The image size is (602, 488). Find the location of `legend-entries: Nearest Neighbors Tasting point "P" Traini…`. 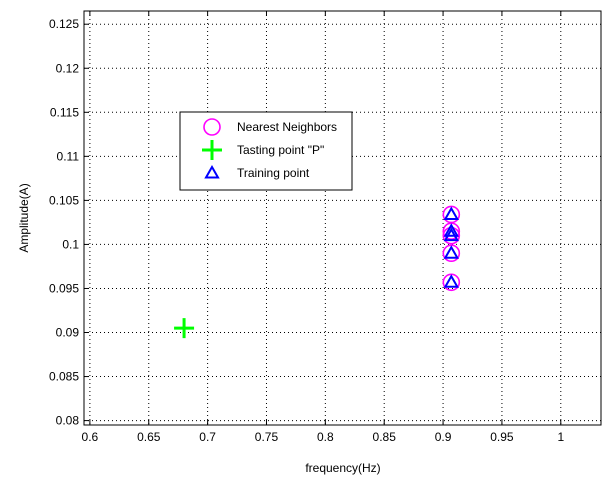

legend-entries: Nearest Neighbors Tasting point "P" Traini… is located at coordinates (269, 149).